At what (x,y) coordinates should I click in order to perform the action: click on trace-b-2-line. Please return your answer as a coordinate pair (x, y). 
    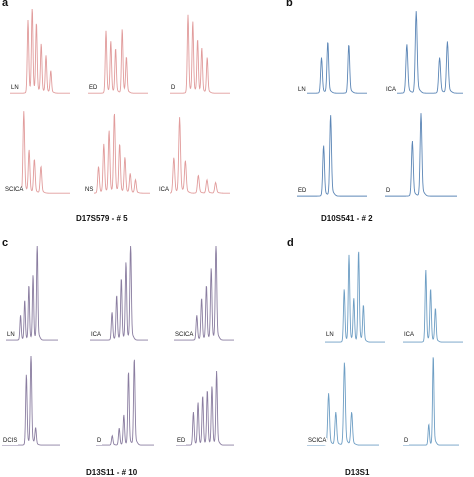
    Looking at the image, I should click on (424, 52).